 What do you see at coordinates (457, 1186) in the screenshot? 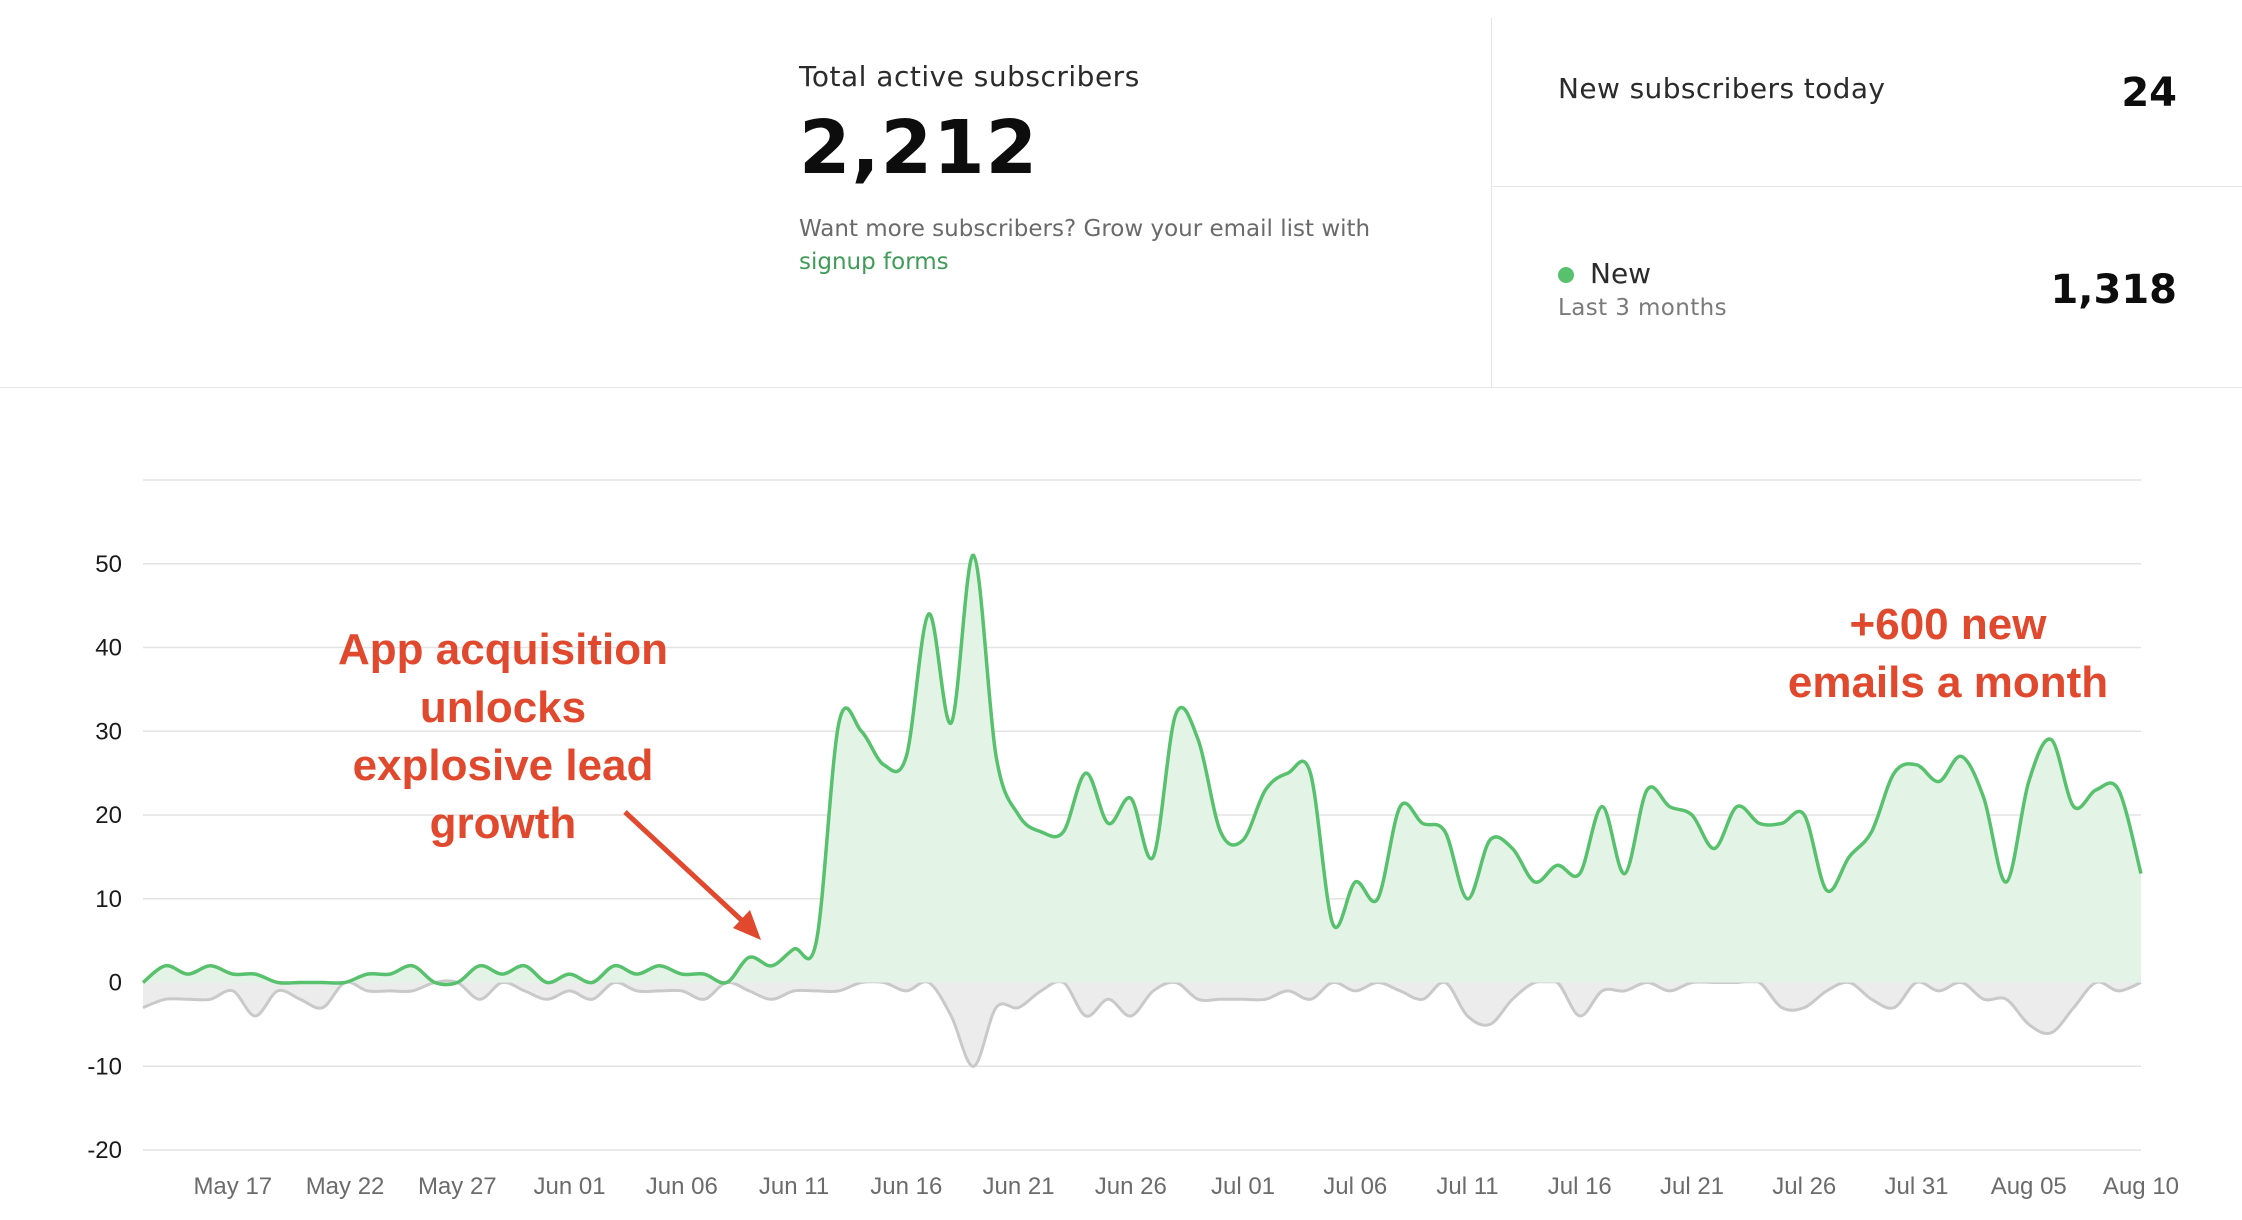
I see `x-tick-label: May 27` at bounding box center [457, 1186].